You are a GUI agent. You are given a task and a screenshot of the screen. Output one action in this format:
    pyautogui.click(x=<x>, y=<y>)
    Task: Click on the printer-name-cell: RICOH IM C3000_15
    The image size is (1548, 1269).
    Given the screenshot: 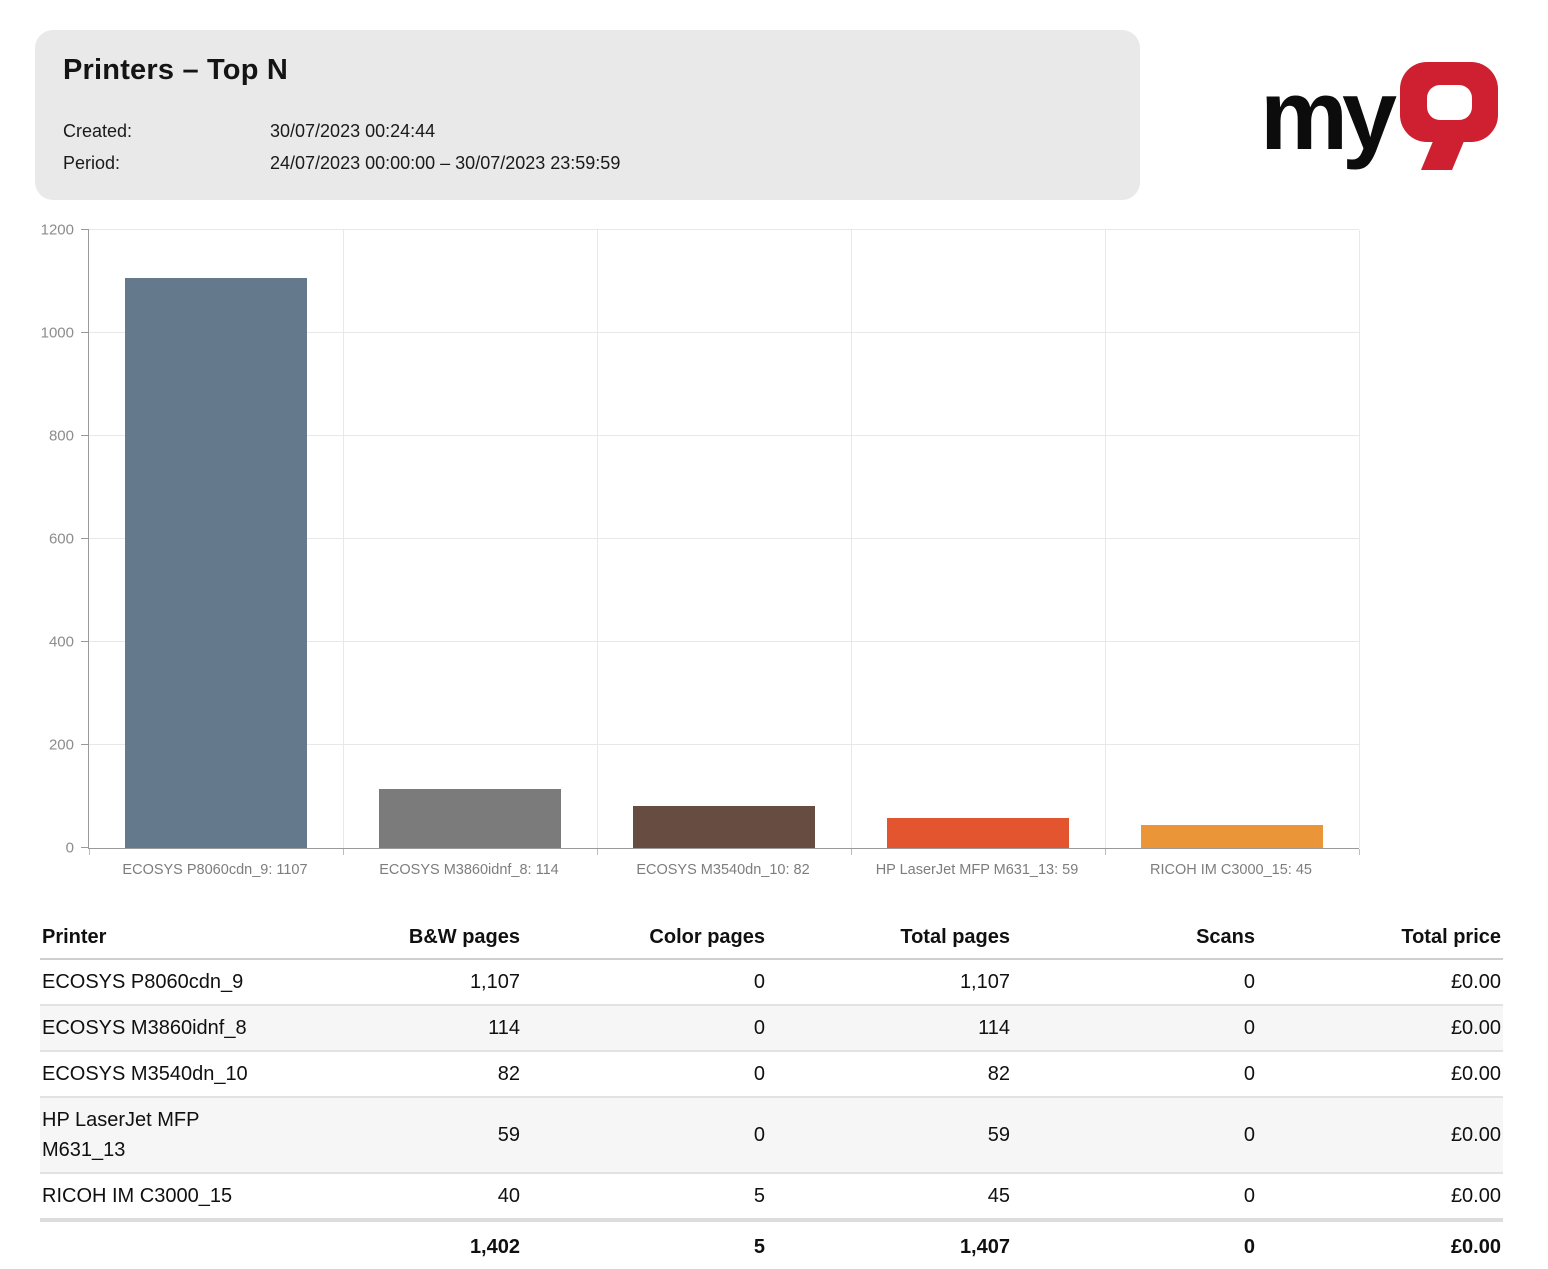 What is the action you would take?
    pyautogui.click(x=137, y=1196)
    